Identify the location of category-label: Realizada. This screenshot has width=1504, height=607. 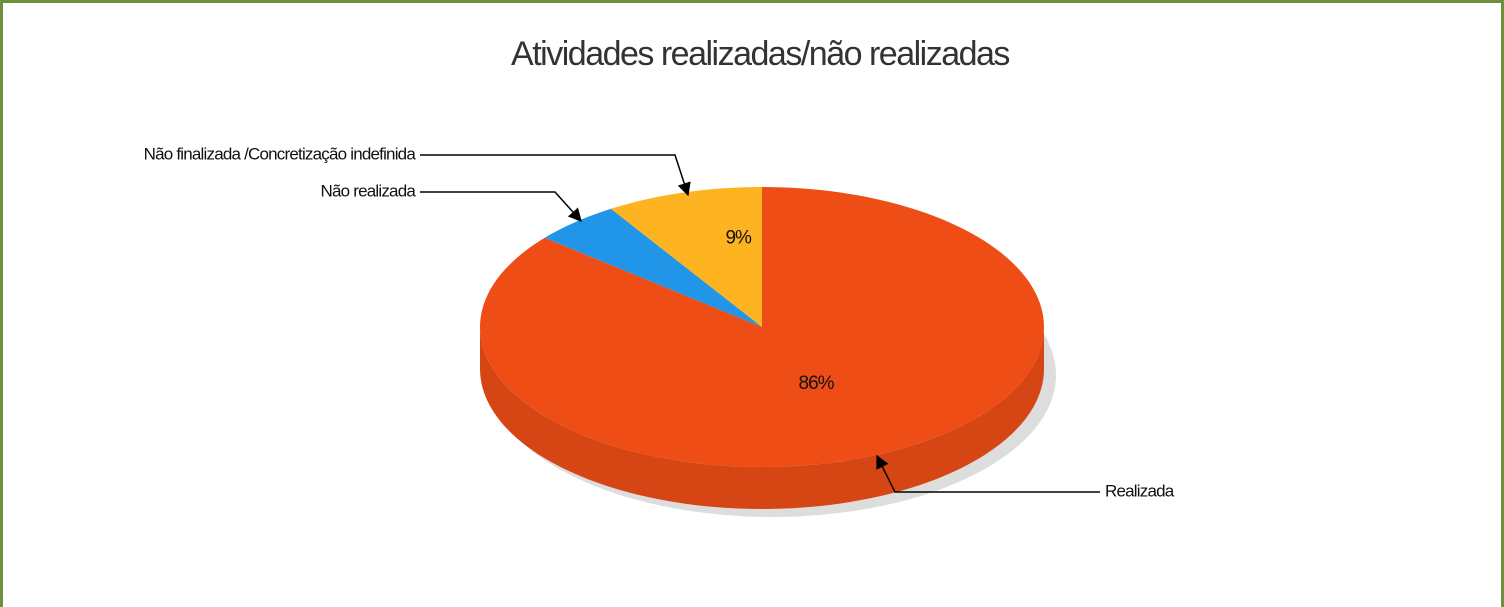
(1140, 490).